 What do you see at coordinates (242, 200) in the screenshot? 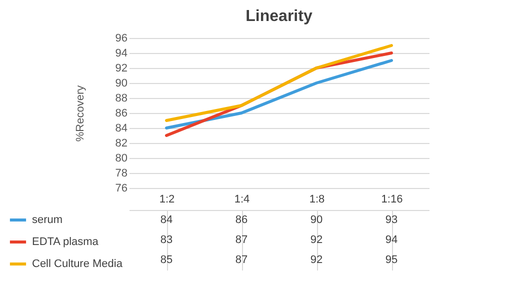
I see `x-tick-label: 1:4` at bounding box center [242, 200].